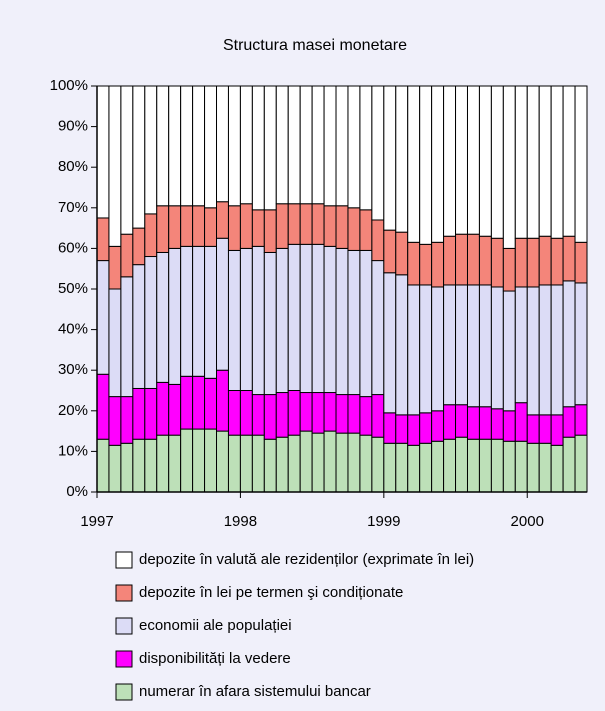 The height and width of the screenshot is (711, 605). Describe the element at coordinates (73, 247) in the screenshot. I see `y-tick-label: 60%` at that location.